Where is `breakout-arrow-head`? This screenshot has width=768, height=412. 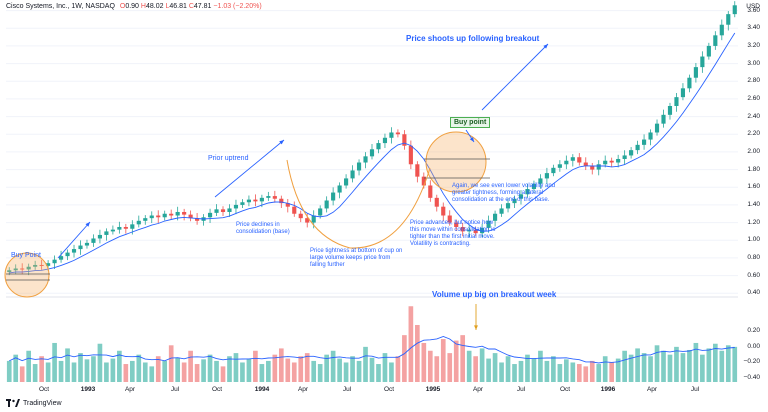 breakout-arrow-head is located at coordinates (545, 46).